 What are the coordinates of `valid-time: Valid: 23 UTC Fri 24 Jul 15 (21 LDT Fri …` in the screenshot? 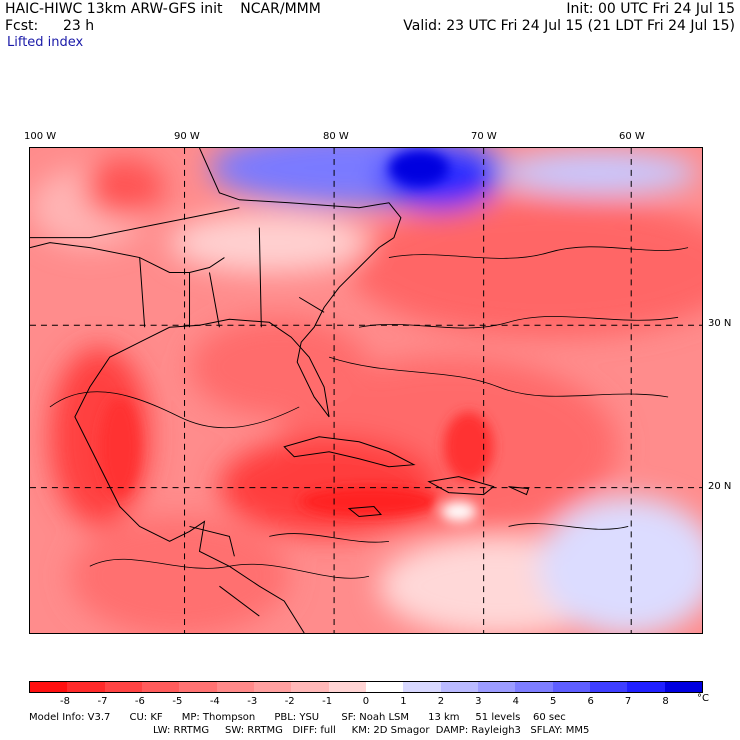 It's located at (569, 26).